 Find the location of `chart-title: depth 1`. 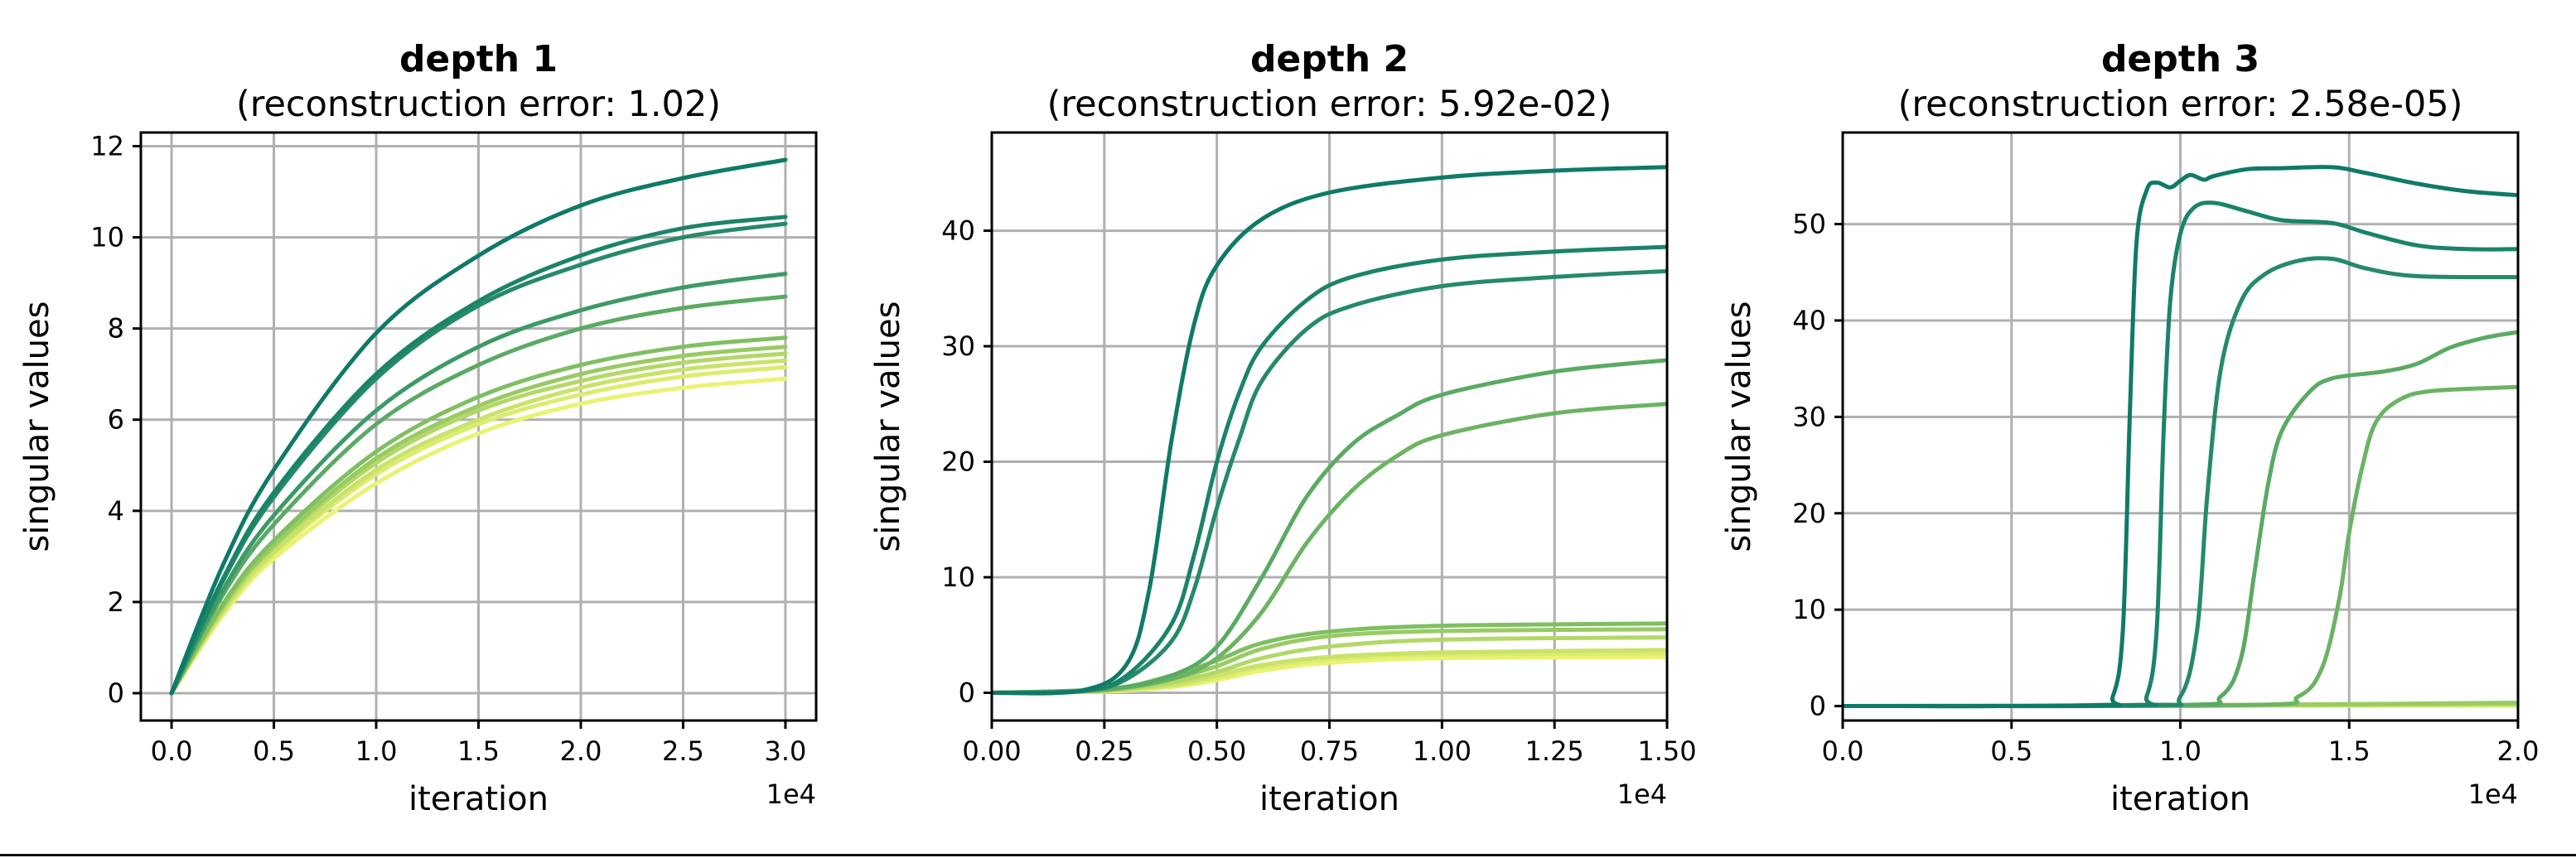

chart-title: depth 1 is located at coordinates (478, 59).